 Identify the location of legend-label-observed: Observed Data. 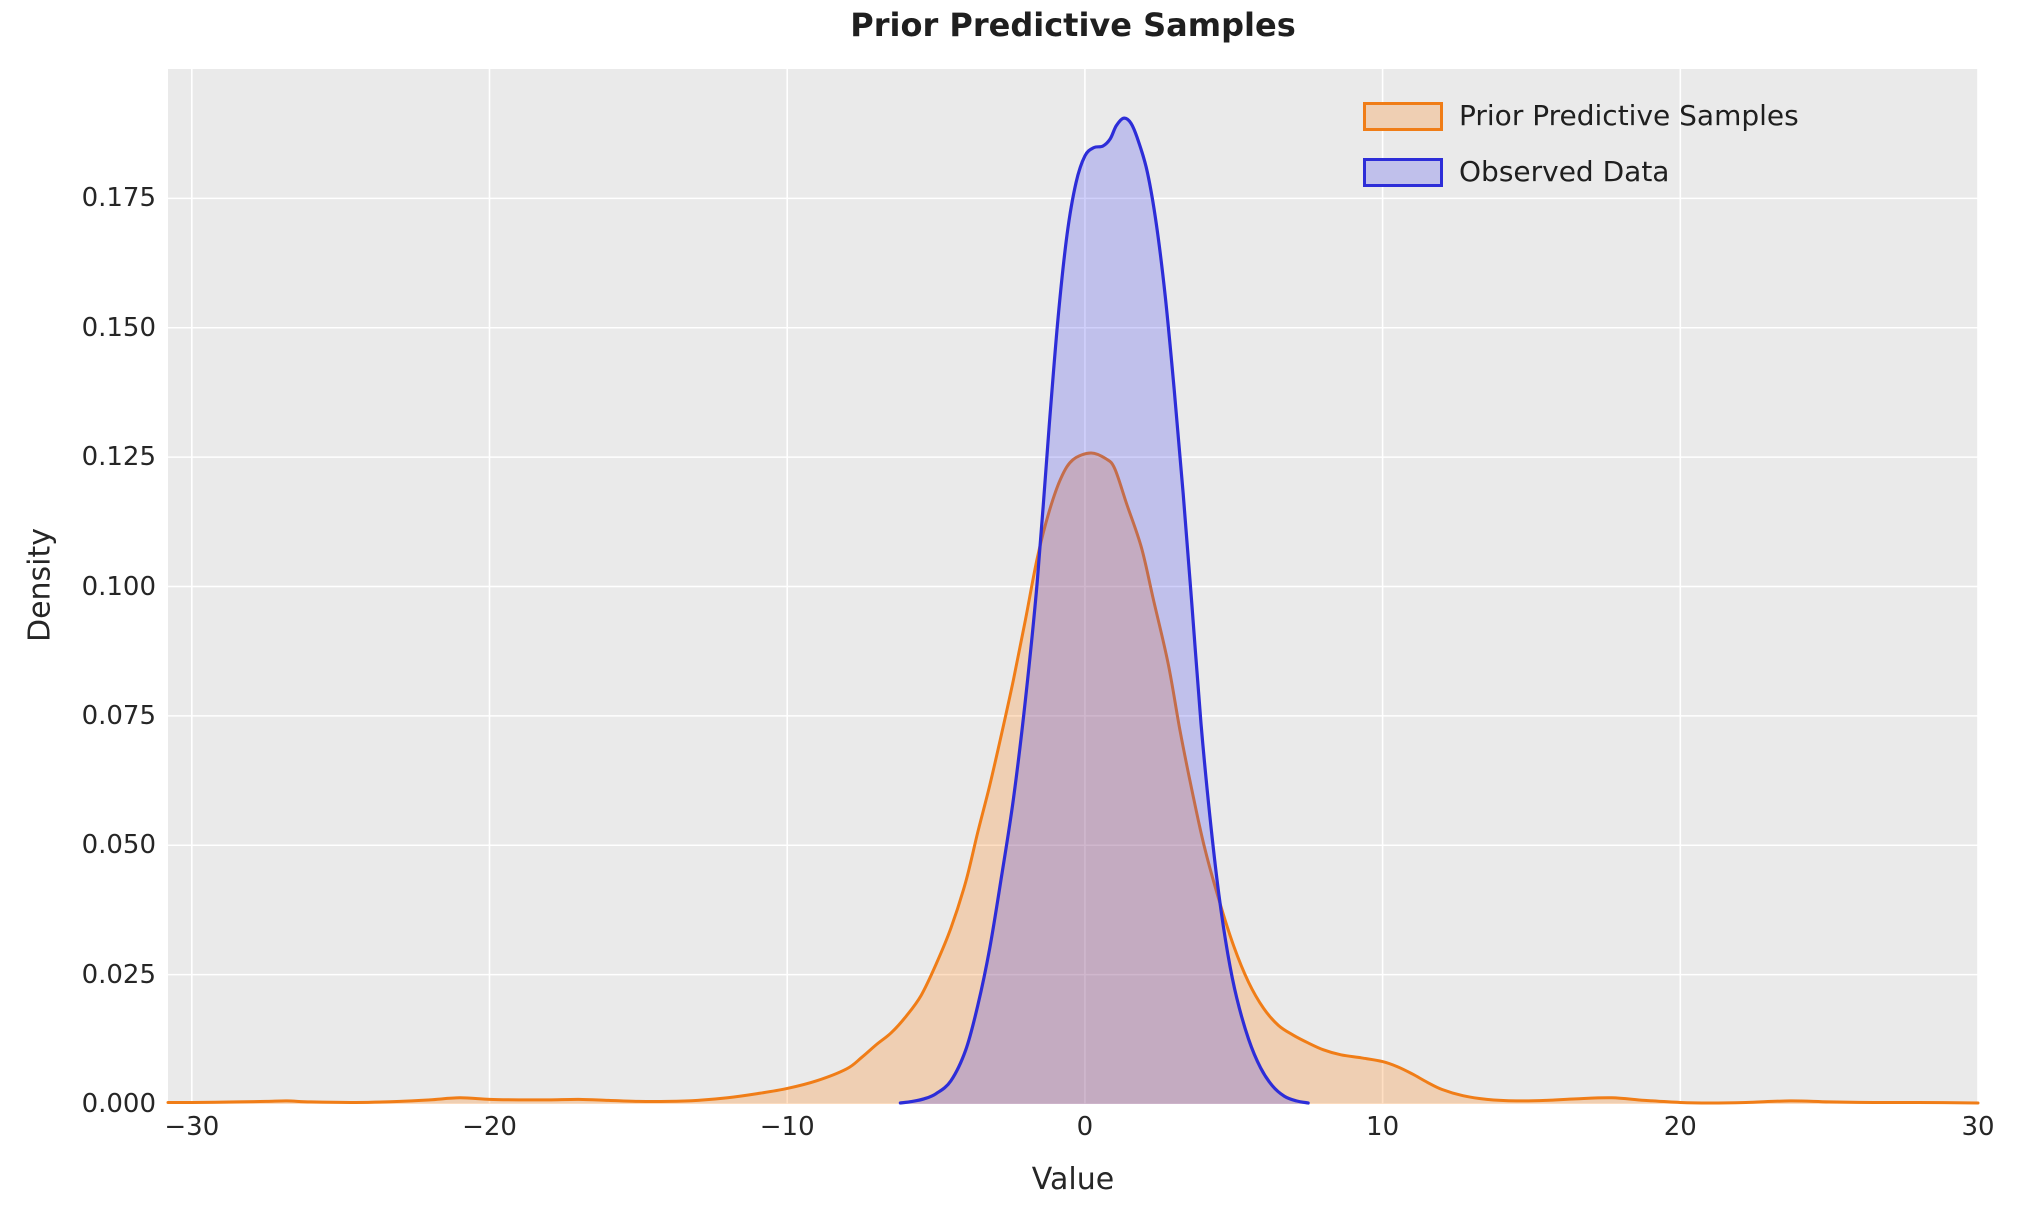
(1564, 171).